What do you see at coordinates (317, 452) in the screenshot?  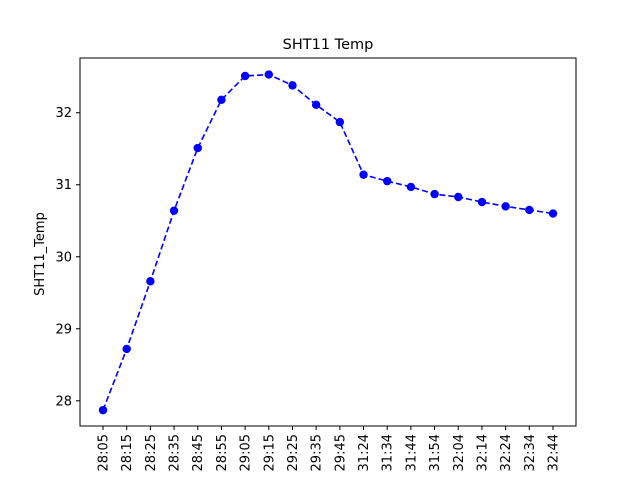 I see `x-tick-label: 29:35` at bounding box center [317, 452].